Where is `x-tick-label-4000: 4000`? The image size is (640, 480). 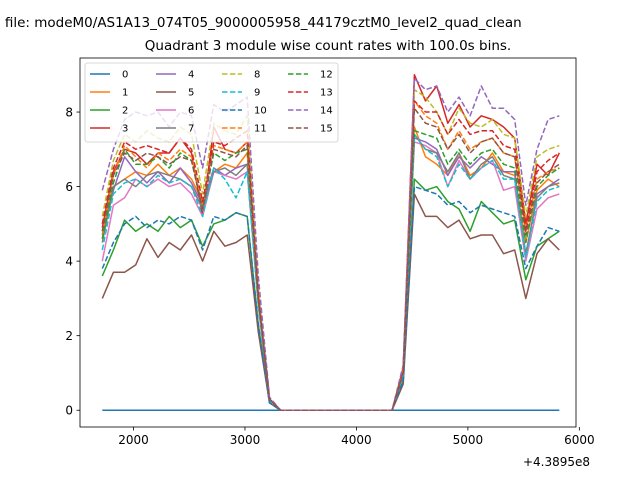 x-tick-label-4000: 4000 is located at coordinates (356, 440).